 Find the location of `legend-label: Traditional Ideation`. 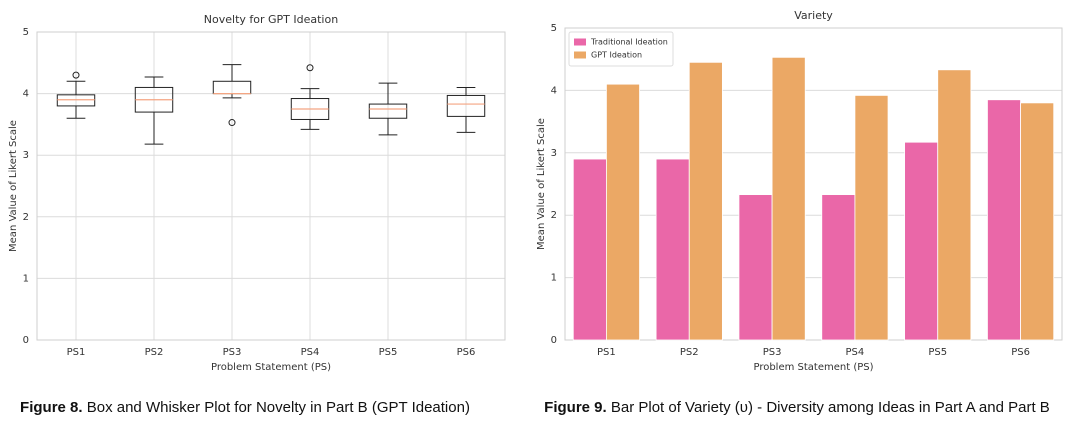

legend-label: Traditional Ideation is located at coordinates (629, 42).